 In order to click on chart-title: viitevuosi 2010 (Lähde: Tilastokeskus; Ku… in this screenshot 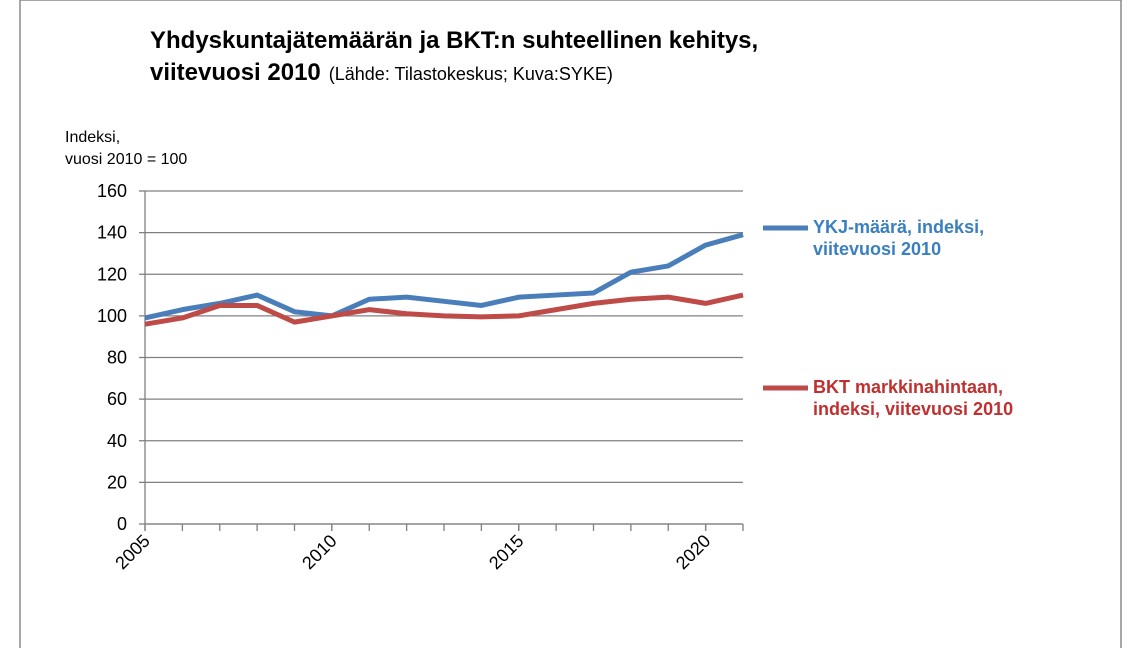, I will do `click(381, 72)`.